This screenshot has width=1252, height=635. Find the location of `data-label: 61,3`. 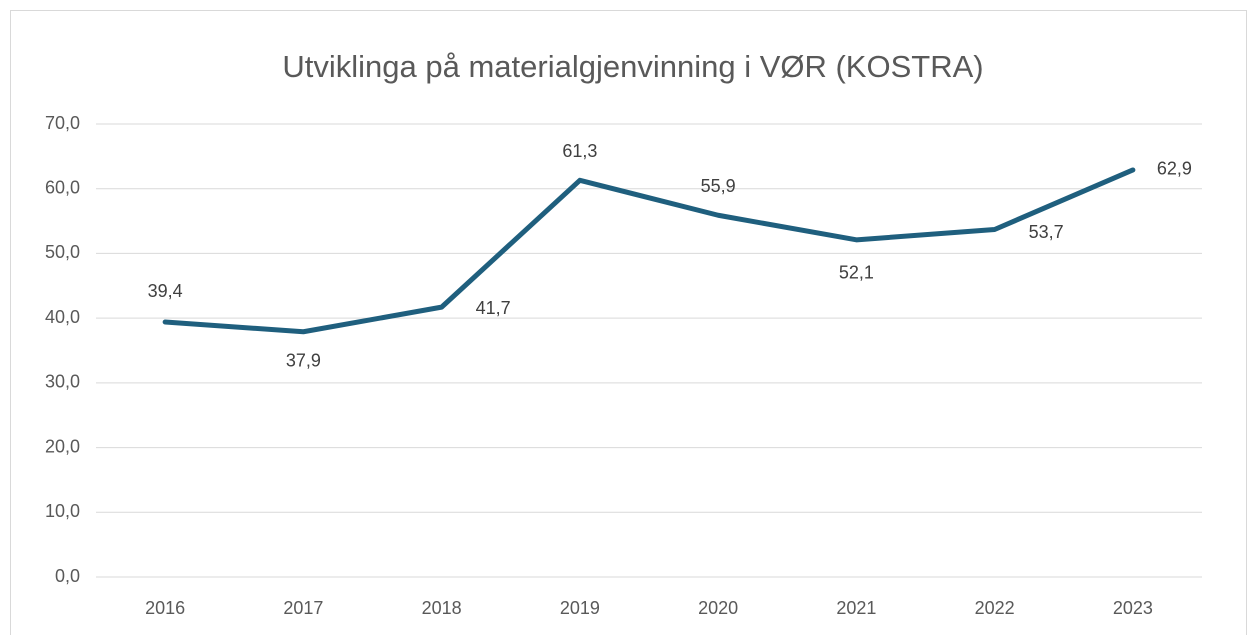

data-label: 61,3 is located at coordinates (579, 151).